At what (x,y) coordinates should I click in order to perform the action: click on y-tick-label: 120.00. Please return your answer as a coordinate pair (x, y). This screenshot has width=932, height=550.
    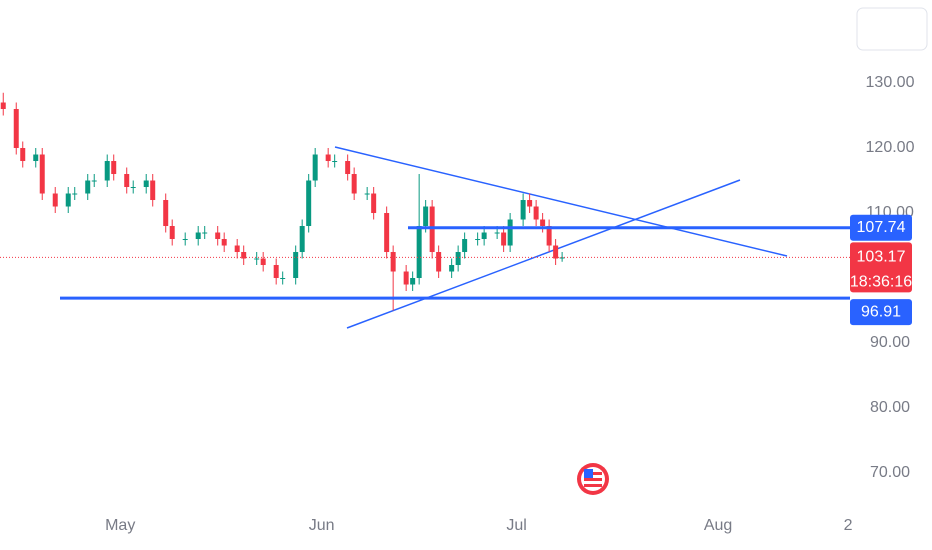
    Looking at the image, I should click on (890, 147).